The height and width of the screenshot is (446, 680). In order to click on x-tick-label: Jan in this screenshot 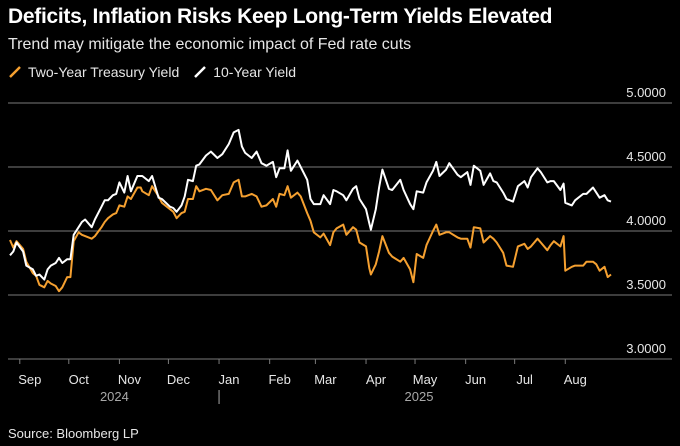, I will do `click(229, 379)`.